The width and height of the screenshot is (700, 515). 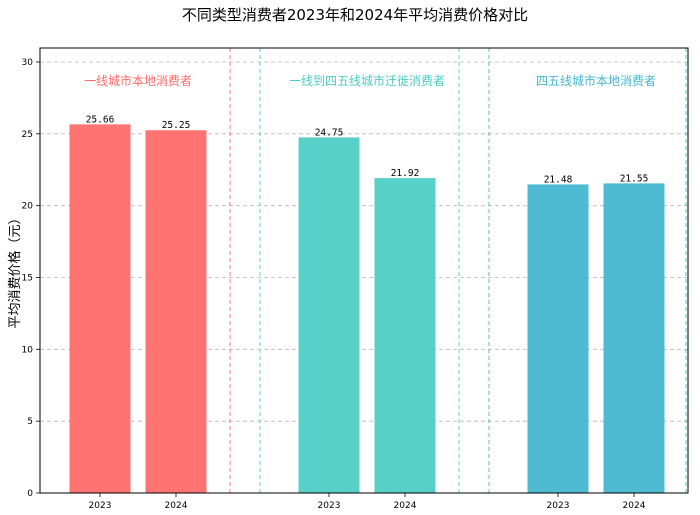 I want to click on group-label: 一线城市本地消费者, so click(x=138, y=80).